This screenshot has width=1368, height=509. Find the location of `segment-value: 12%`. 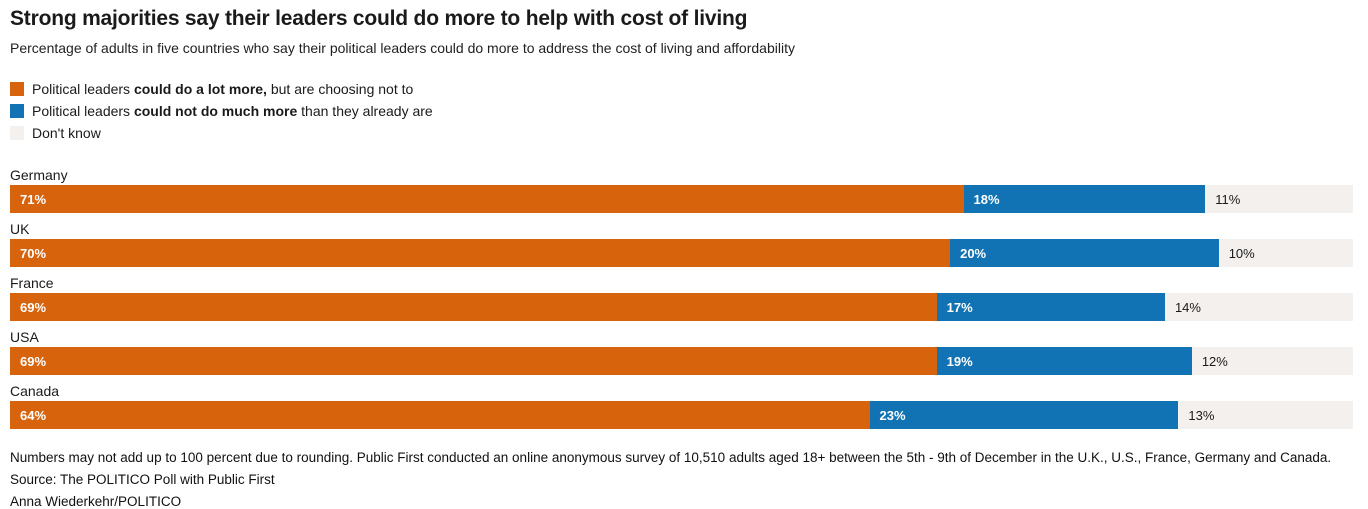

segment-value: 12% is located at coordinates (1214, 361).